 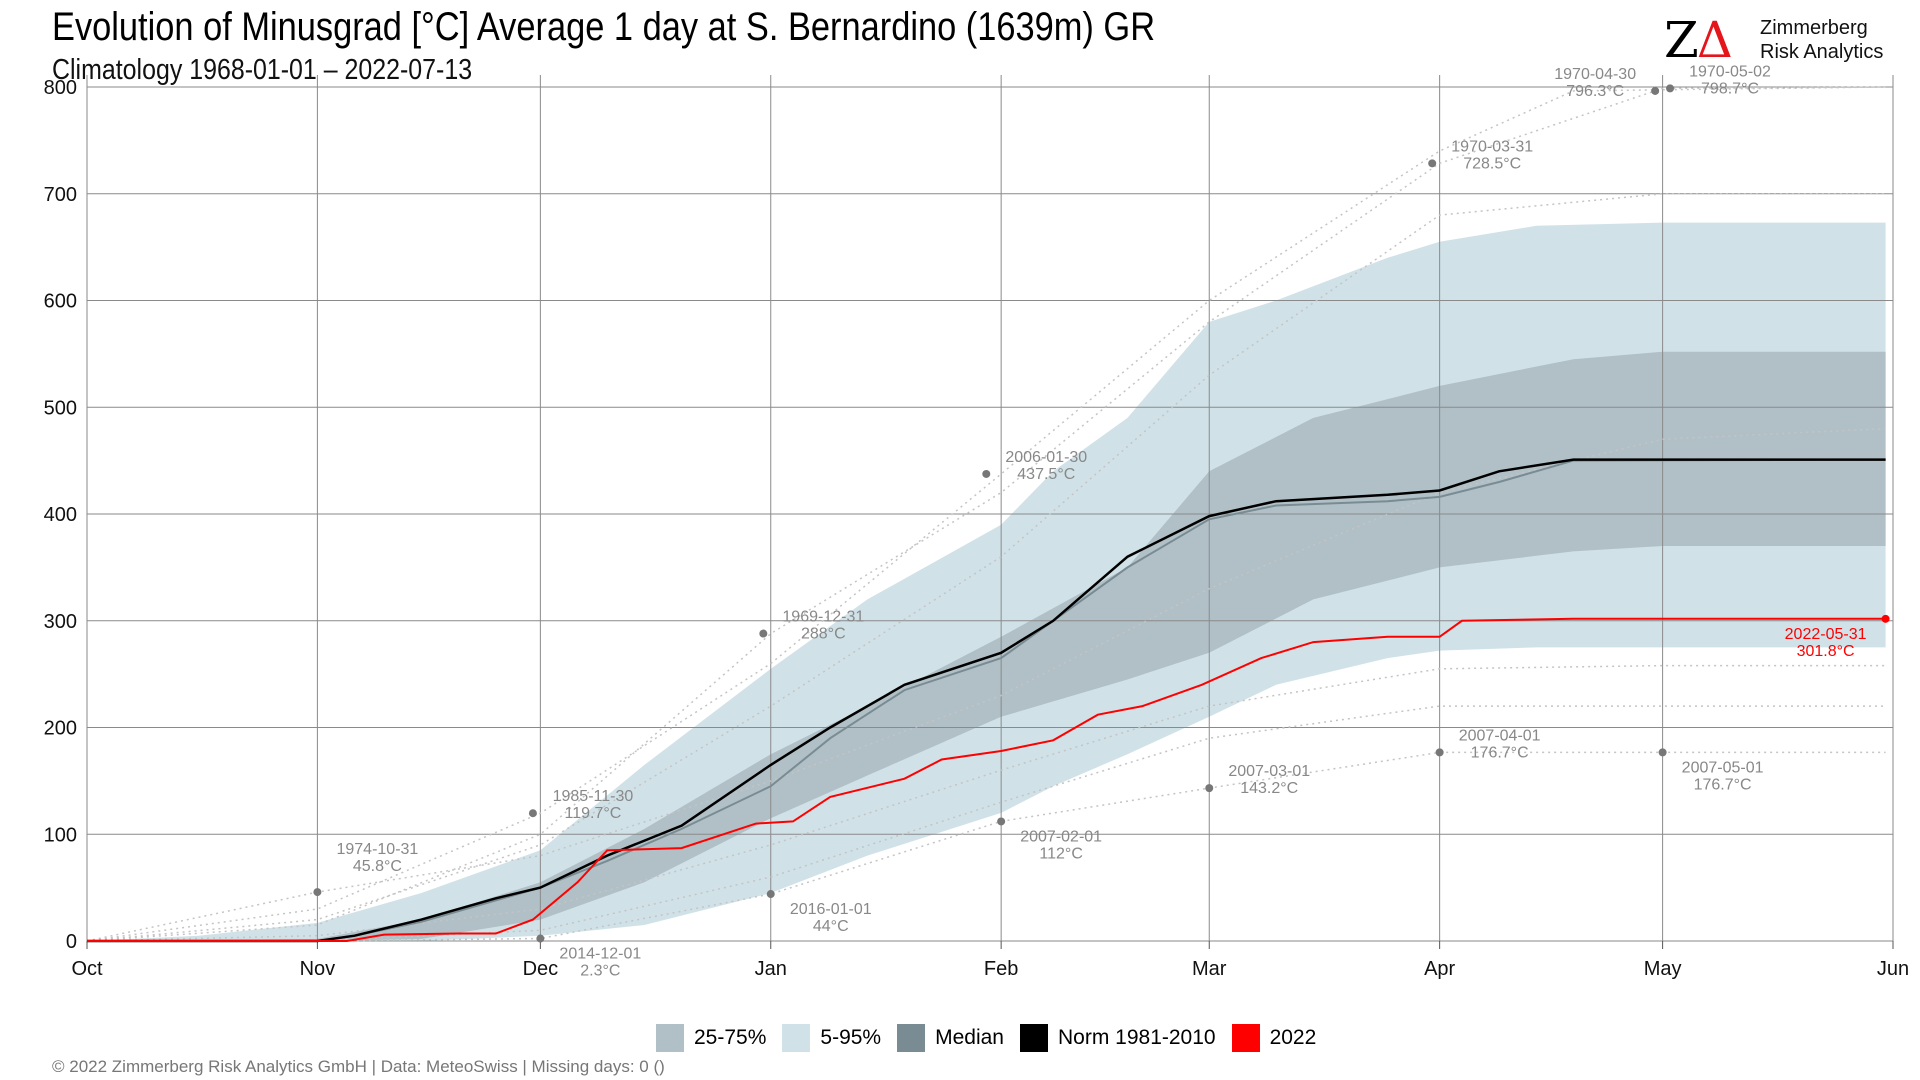 What do you see at coordinates (60, 729) in the screenshot?
I see `y-tick-label: 200` at bounding box center [60, 729].